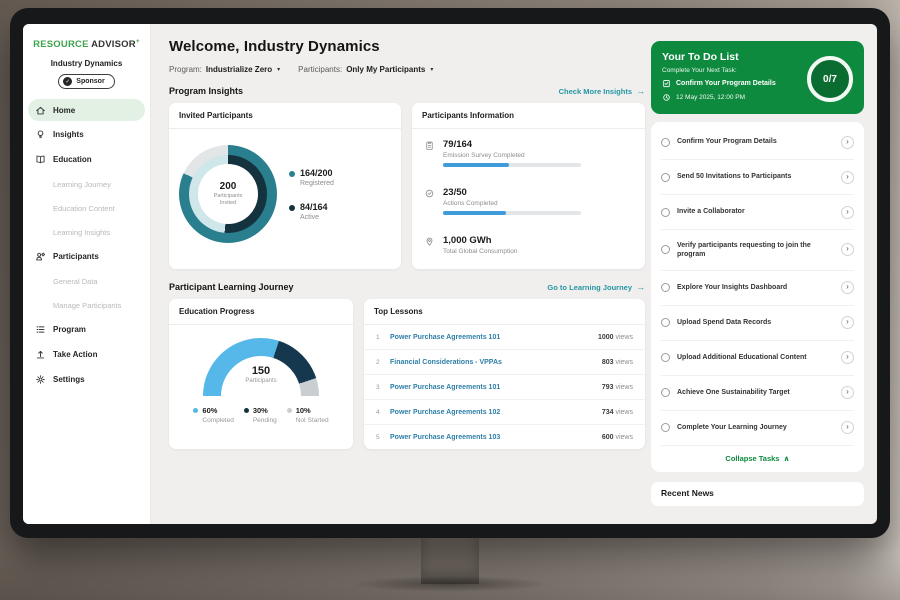 This screenshot has width=900, height=600. What do you see at coordinates (303, 410) in the screenshot?
I see `legend-value: 10%` at bounding box center [303, 410].